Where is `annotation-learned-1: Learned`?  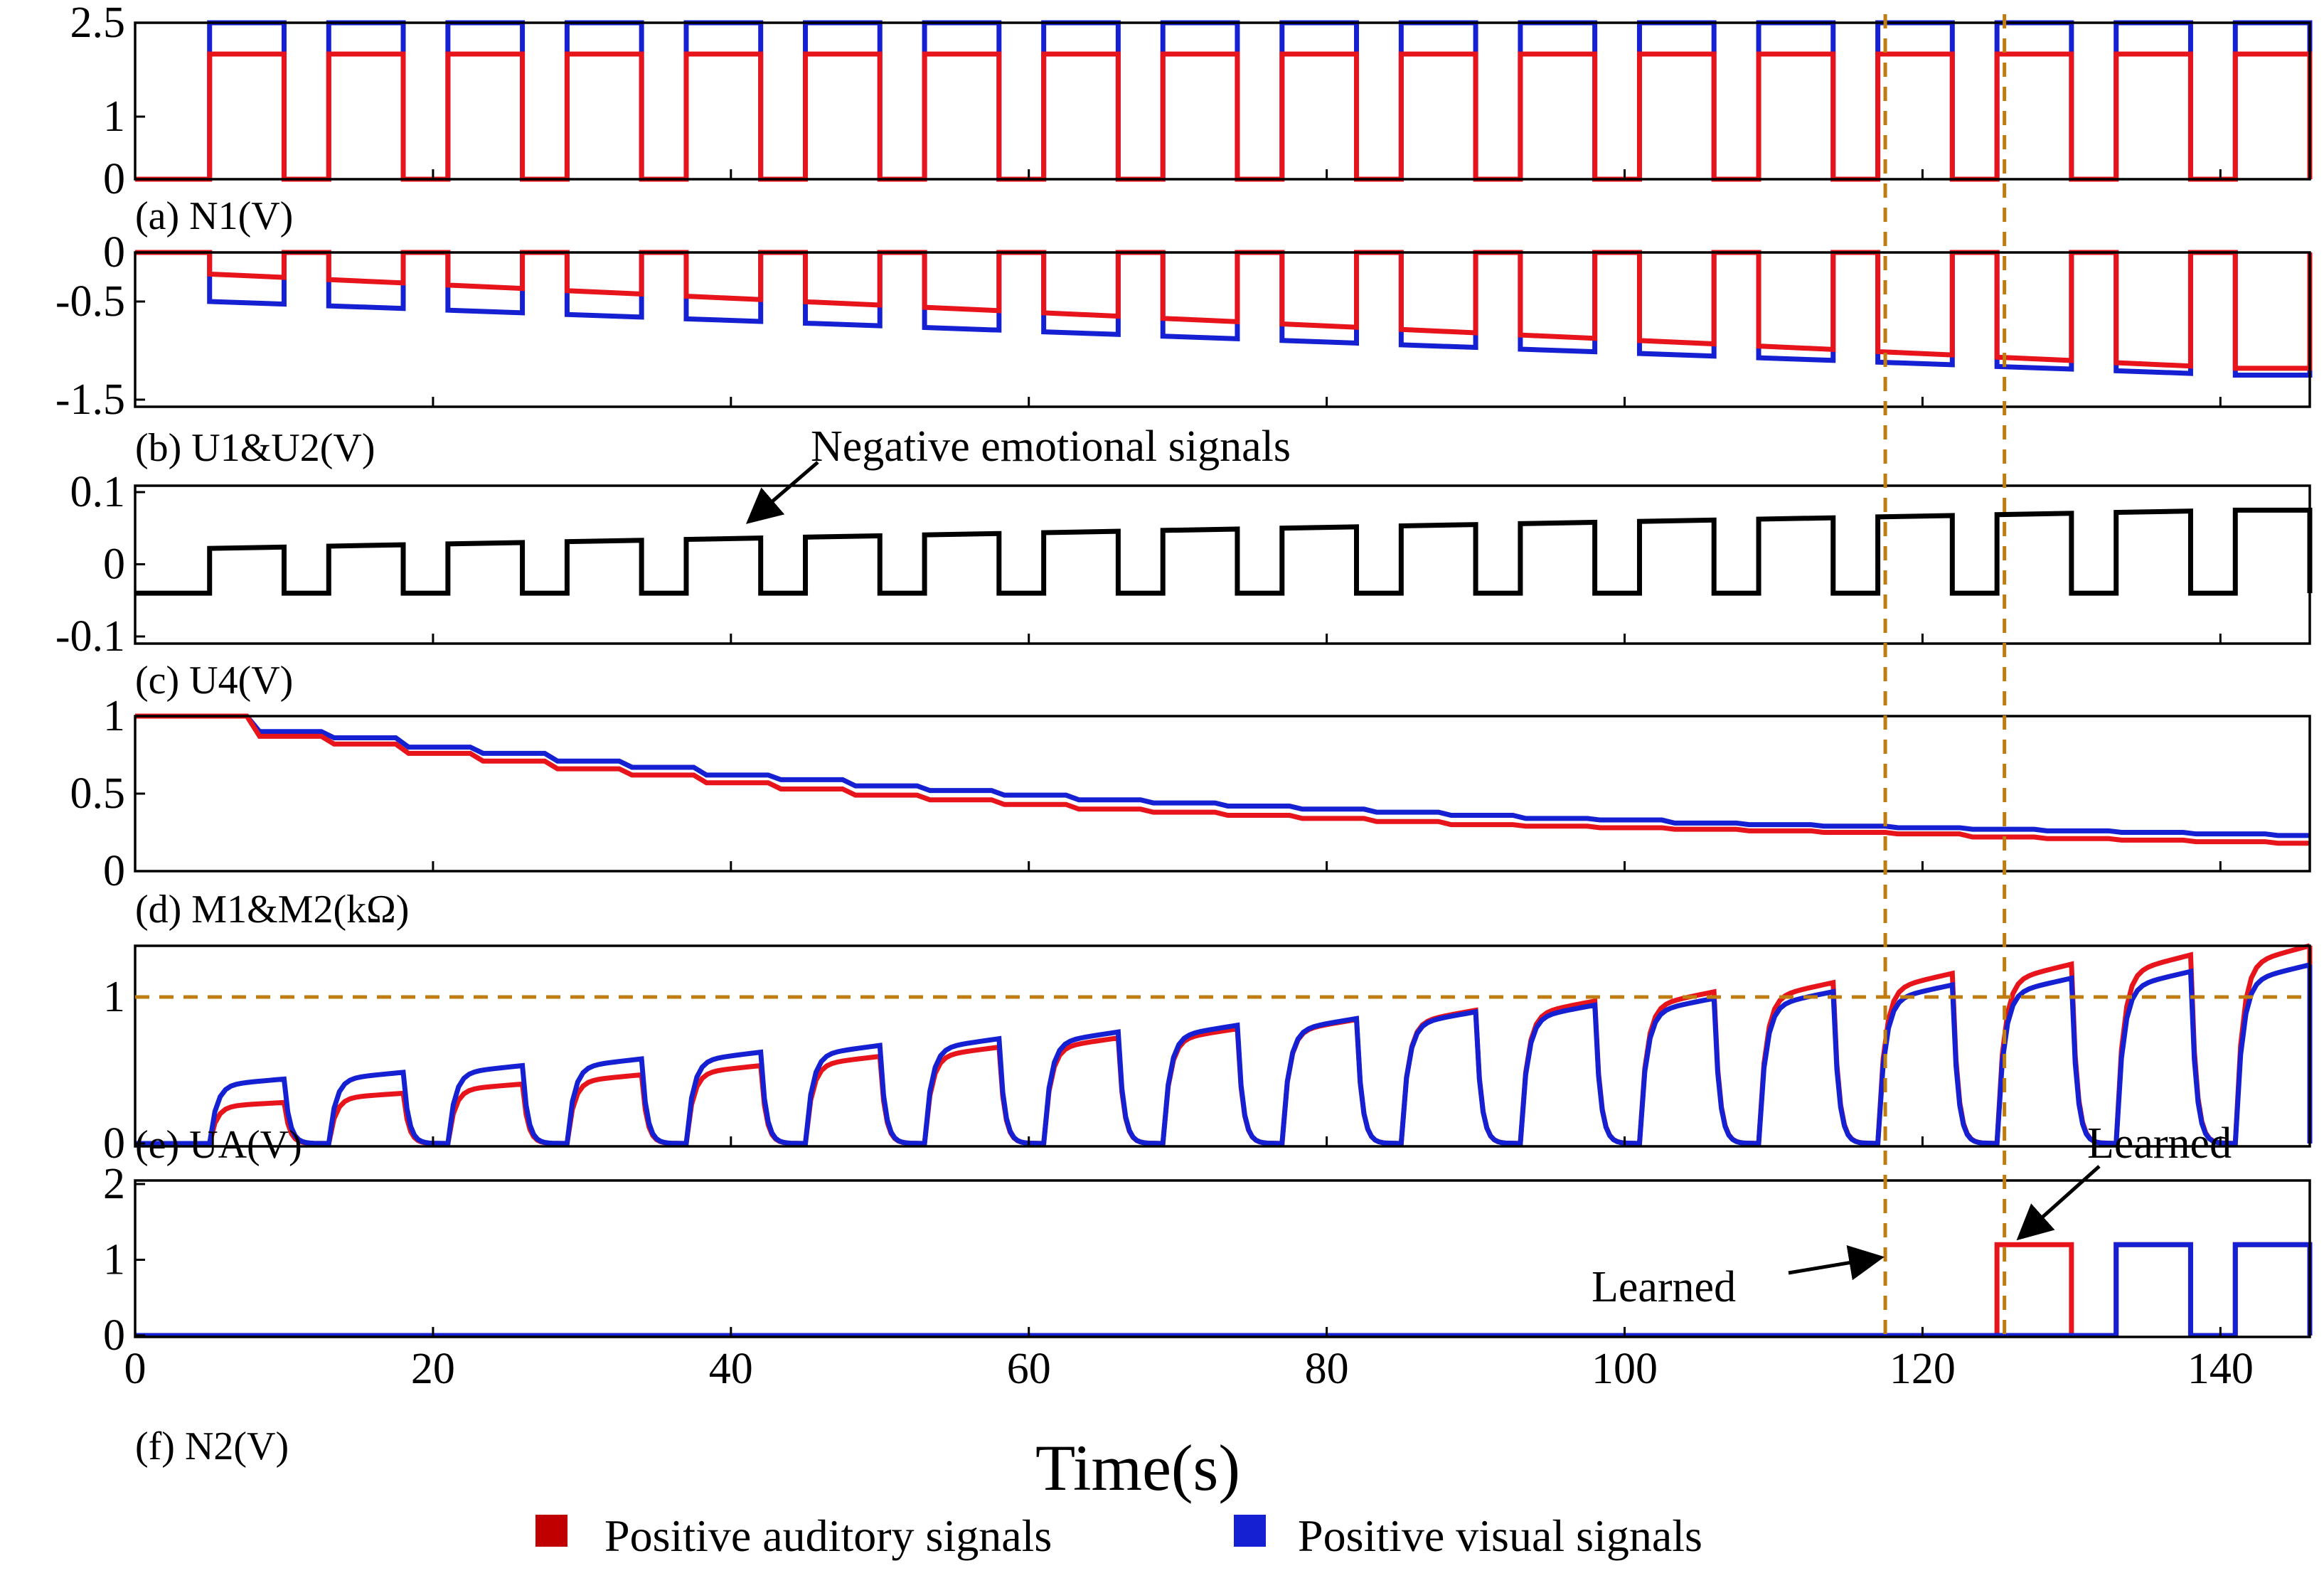 annotation-learned-1: Learned is located at coordinates (1664, 1287).